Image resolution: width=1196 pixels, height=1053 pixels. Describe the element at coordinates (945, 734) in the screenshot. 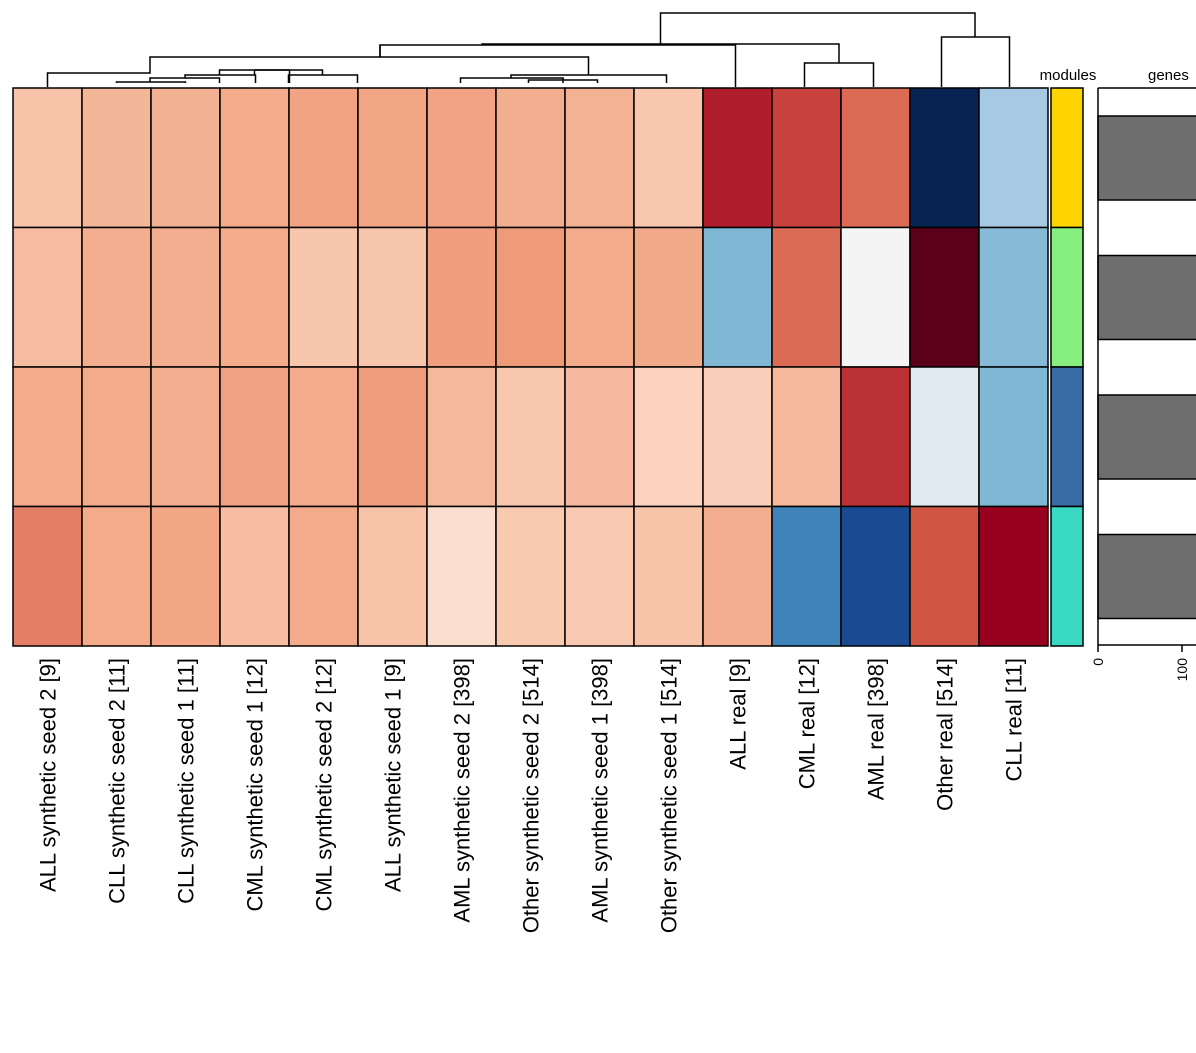

I see `column-label-14: Other real [514]` at that location.